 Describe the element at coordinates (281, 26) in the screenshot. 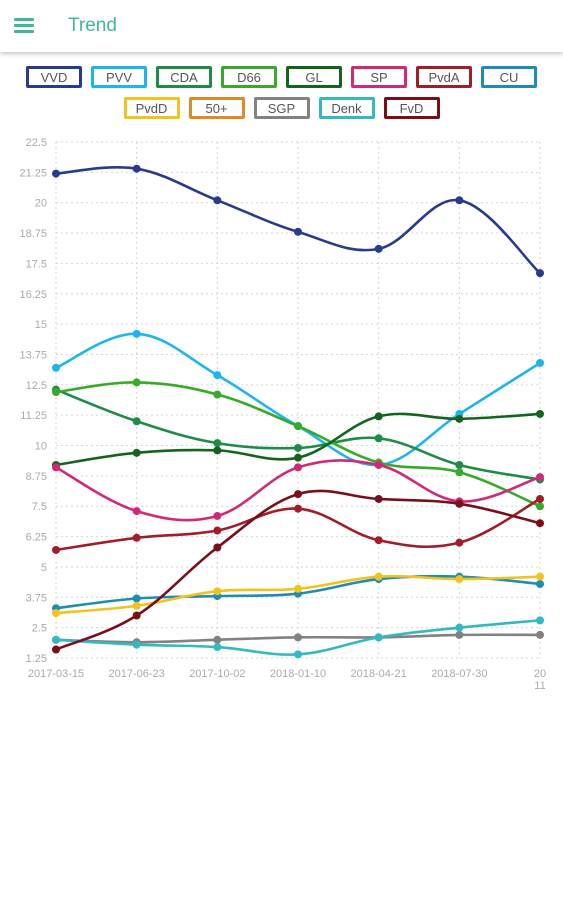

I see `app-bar: Trend` at that location.